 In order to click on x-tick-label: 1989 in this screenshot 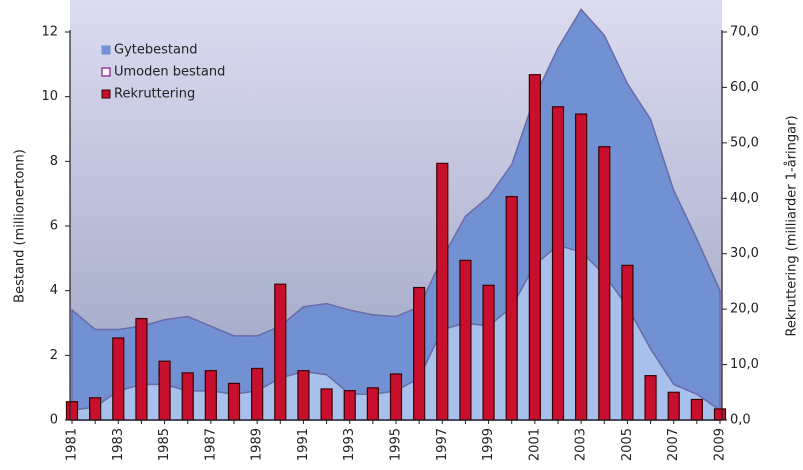, I will do `click(257, 444)`.